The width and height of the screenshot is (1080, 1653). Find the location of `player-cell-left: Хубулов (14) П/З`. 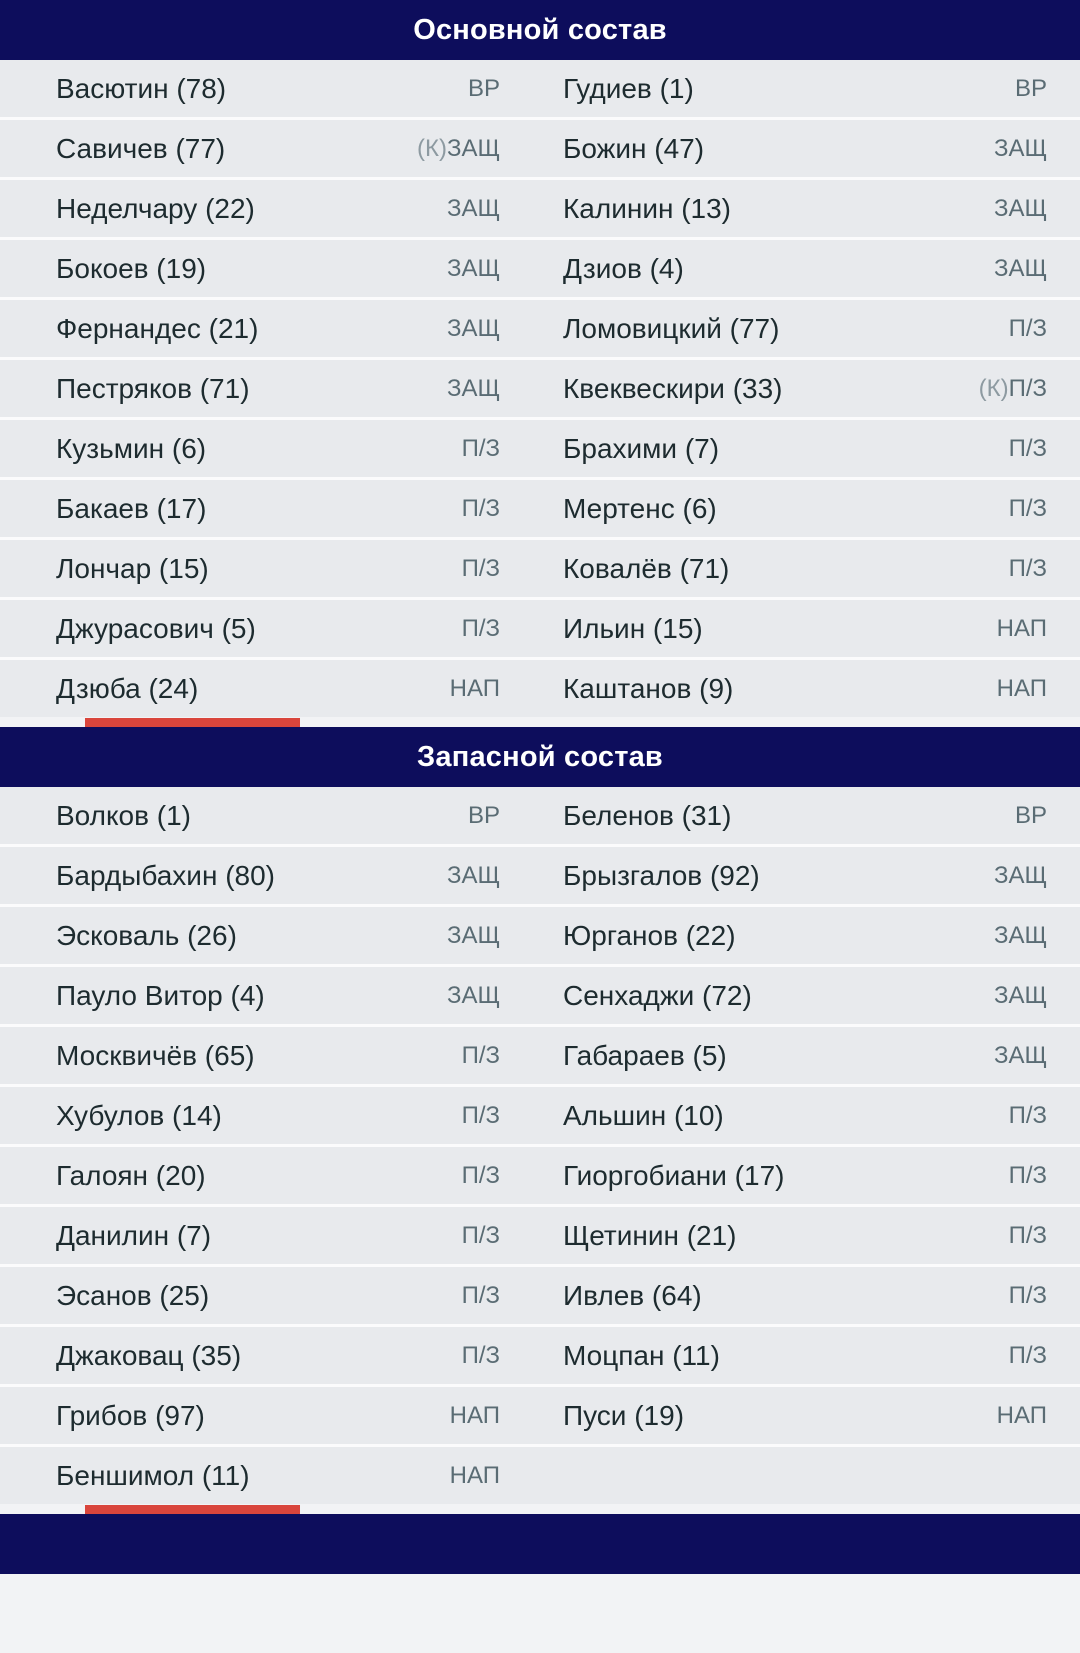

player-cell-left: Хубулов (14) П/З is located at coordinates (270, 1115).